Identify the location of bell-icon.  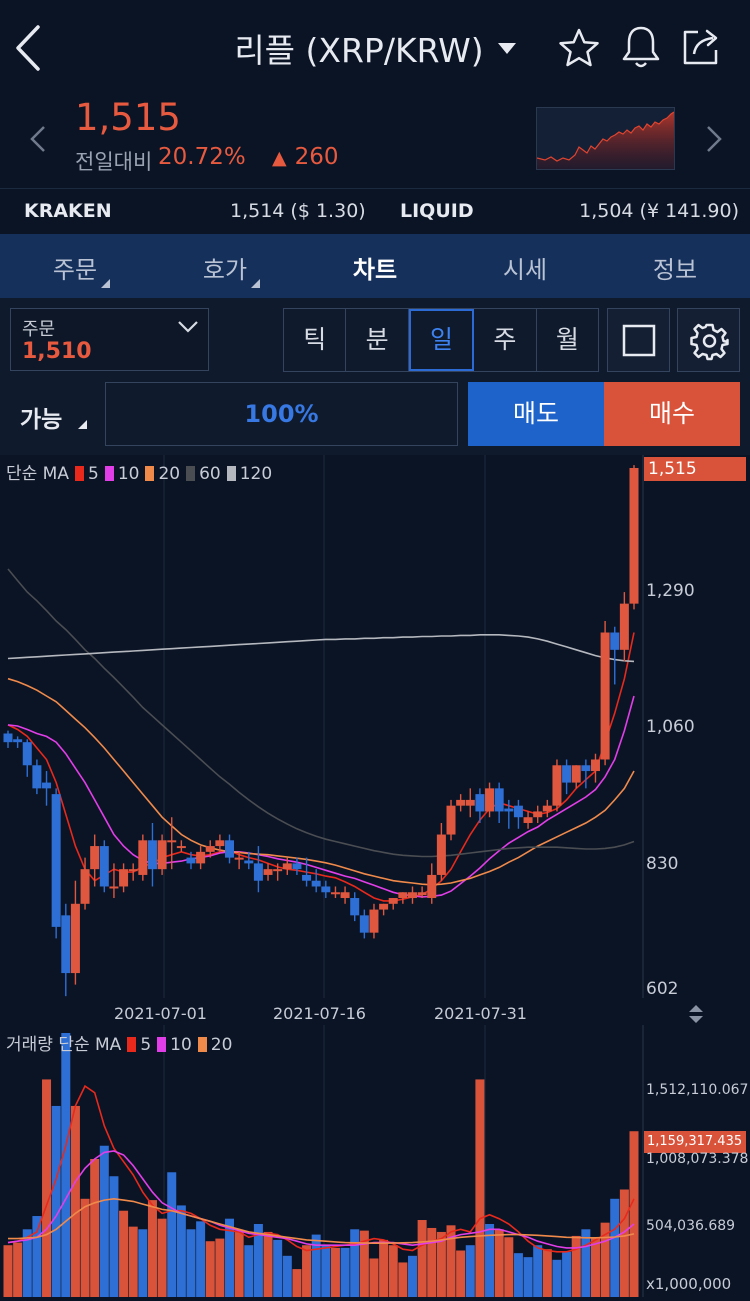
(641, 47).